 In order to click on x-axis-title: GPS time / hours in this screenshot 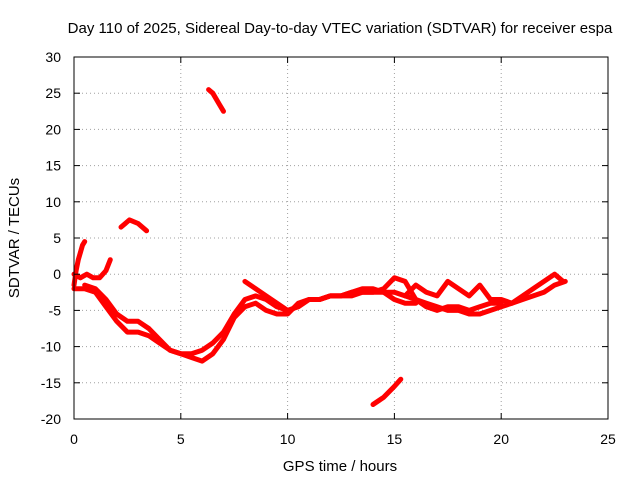, I will do `click(340, 466)`.